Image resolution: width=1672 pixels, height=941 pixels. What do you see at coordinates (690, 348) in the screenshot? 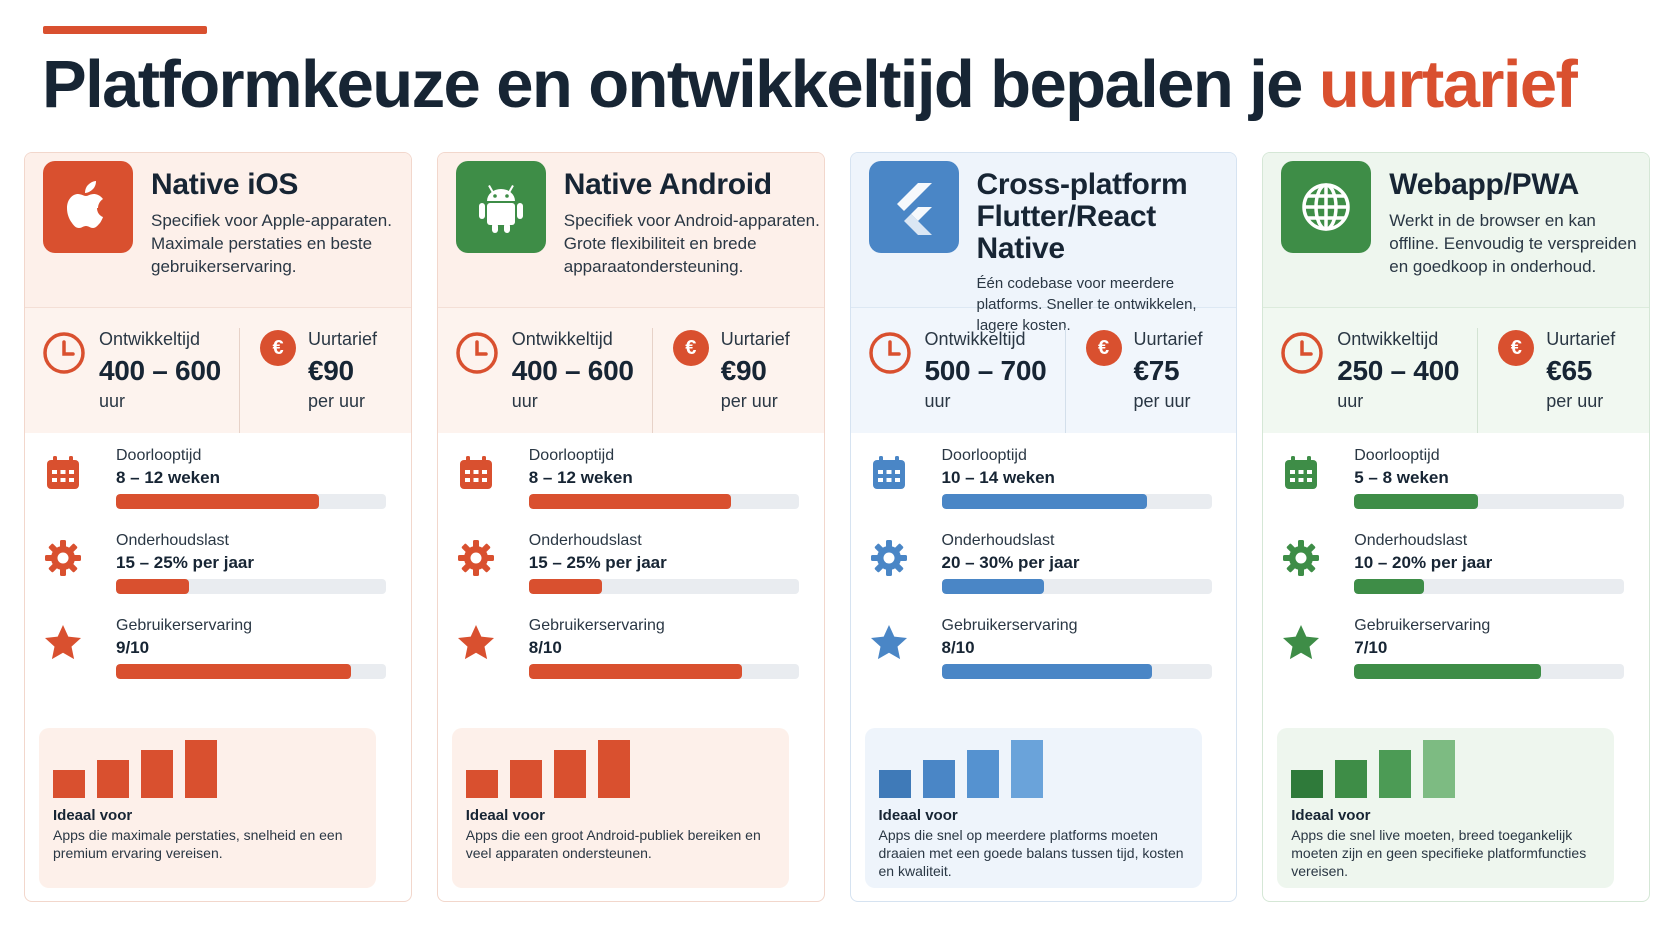
I see `euro-icon: €` at bounding box center [690, 348].